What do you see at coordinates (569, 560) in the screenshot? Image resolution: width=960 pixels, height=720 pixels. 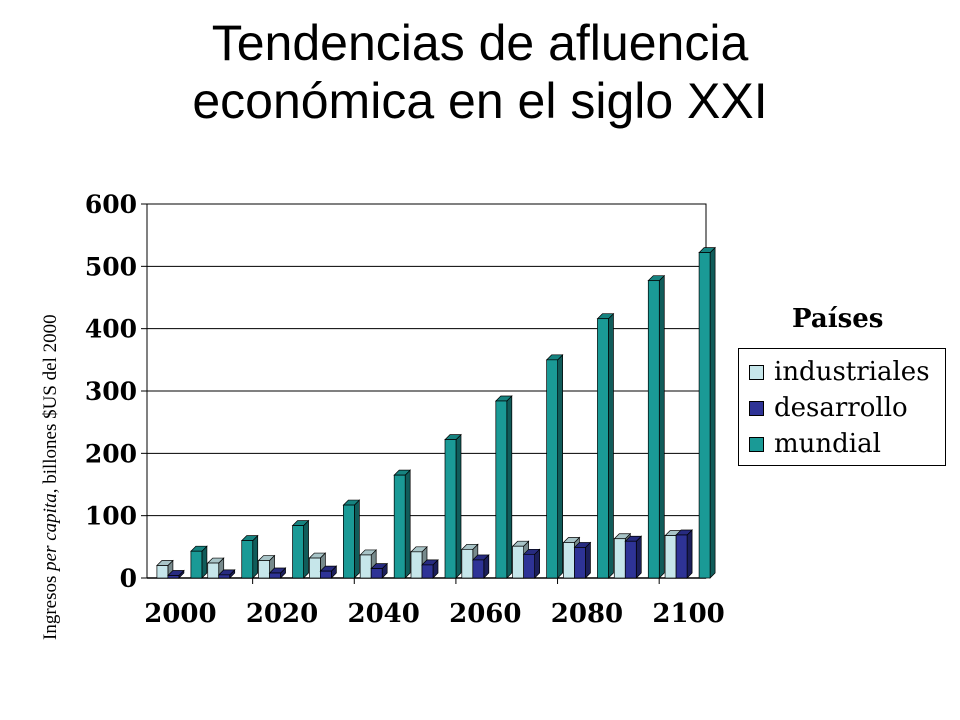 I see `bar-industriales-2080` at bounding box center [569, 560].